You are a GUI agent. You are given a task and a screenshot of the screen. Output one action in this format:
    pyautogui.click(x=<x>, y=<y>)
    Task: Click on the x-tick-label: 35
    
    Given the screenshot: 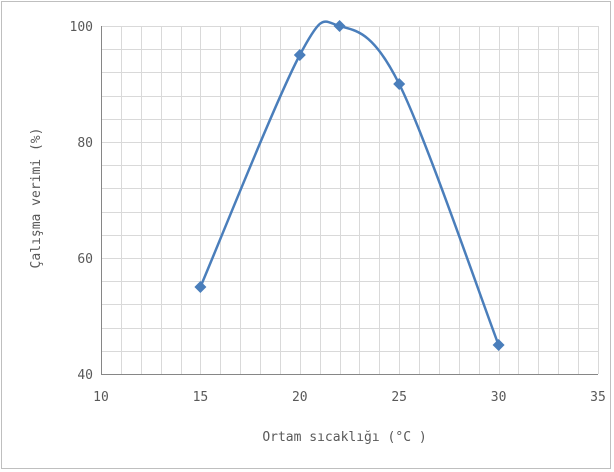 What is the action you would take?
    pyautogui.click(x=598, y=397)
    